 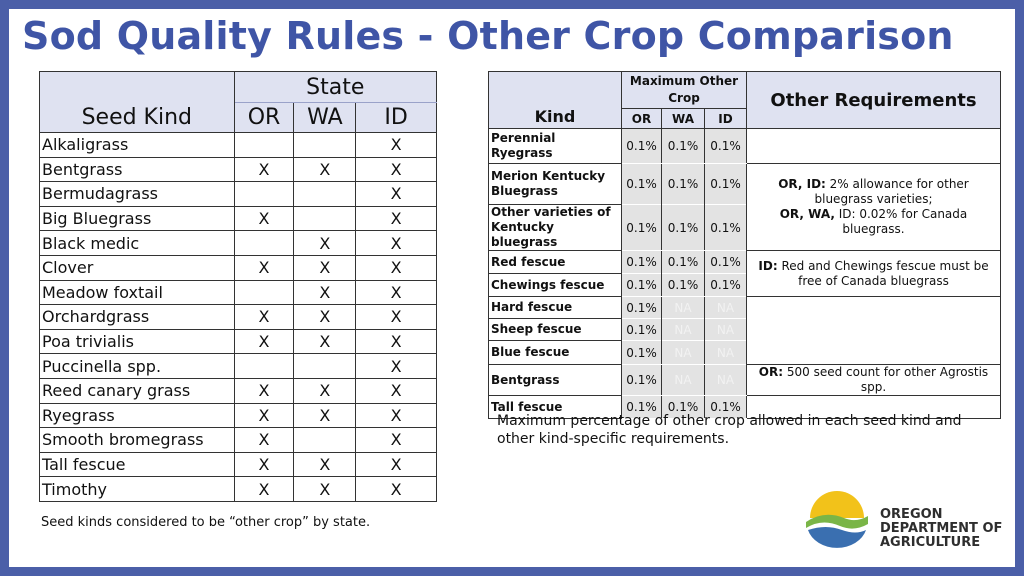 What do you see at coordinates (930, 542) in the screenshot?
I see `org-line: AGRICULTURE` at bounding box center [930, 542].